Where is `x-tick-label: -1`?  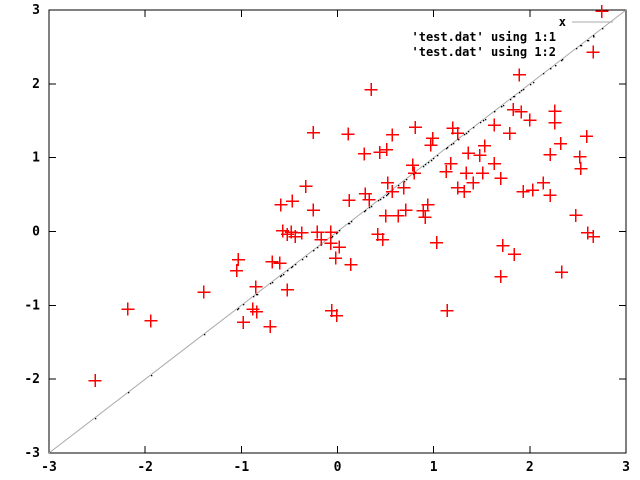 x-tick-label: -1 is located at coordinates (242, 467).